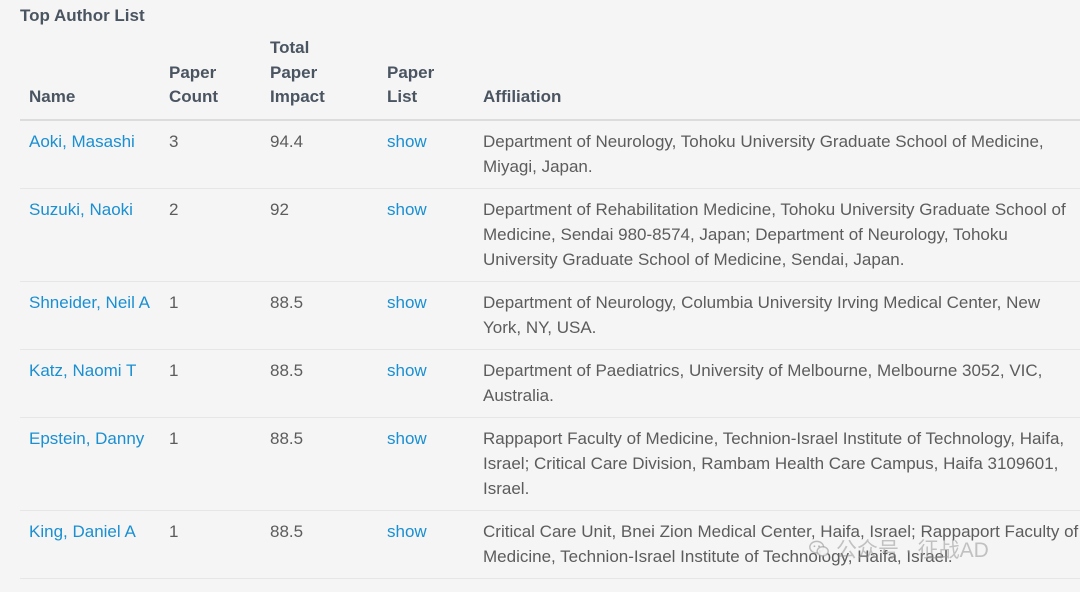  What do you see at coordinates (90, 464) in the screenshot?
I see `author-name-cell: Epstein, Danny` at bounding box center [90, 464].